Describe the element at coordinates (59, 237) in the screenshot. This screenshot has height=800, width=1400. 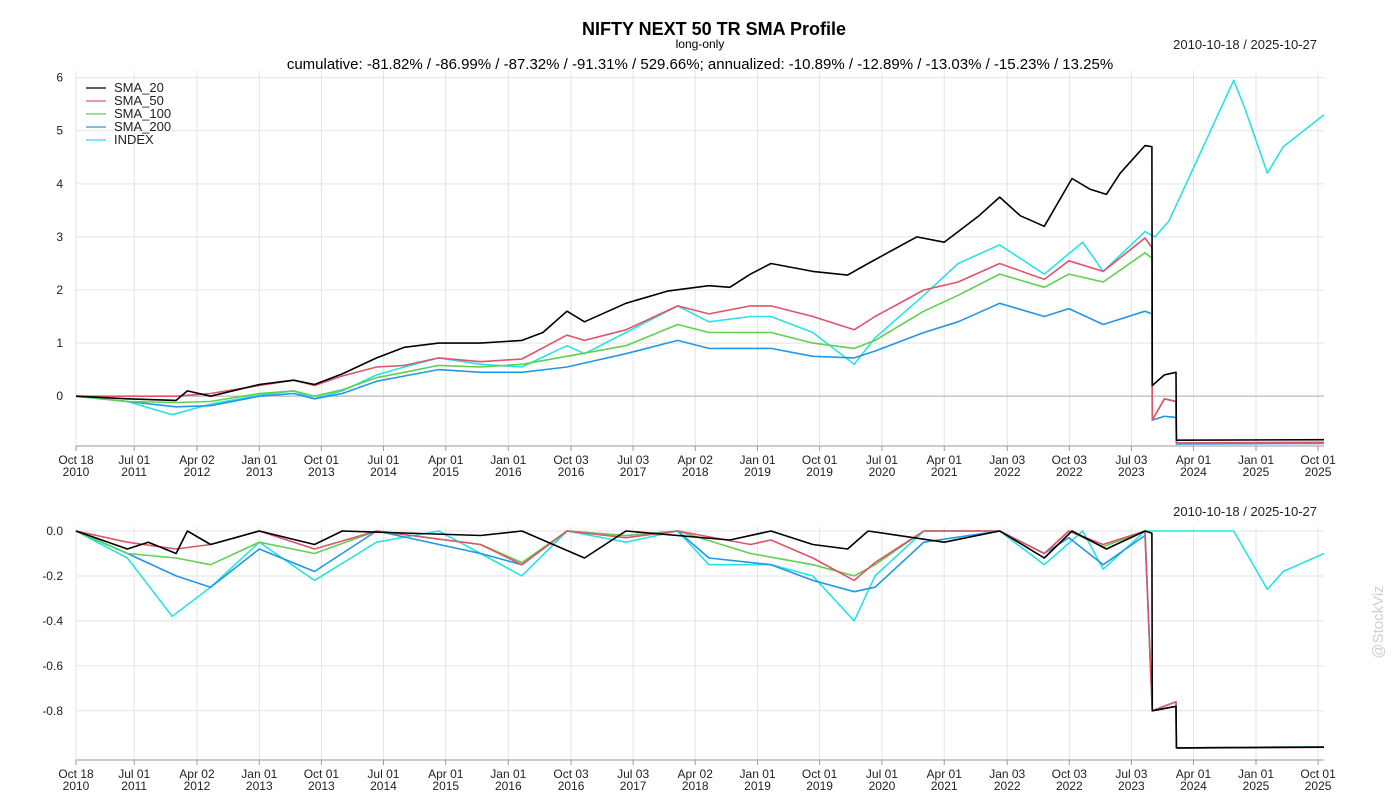
I see `y-tick-label: 3` at that location.